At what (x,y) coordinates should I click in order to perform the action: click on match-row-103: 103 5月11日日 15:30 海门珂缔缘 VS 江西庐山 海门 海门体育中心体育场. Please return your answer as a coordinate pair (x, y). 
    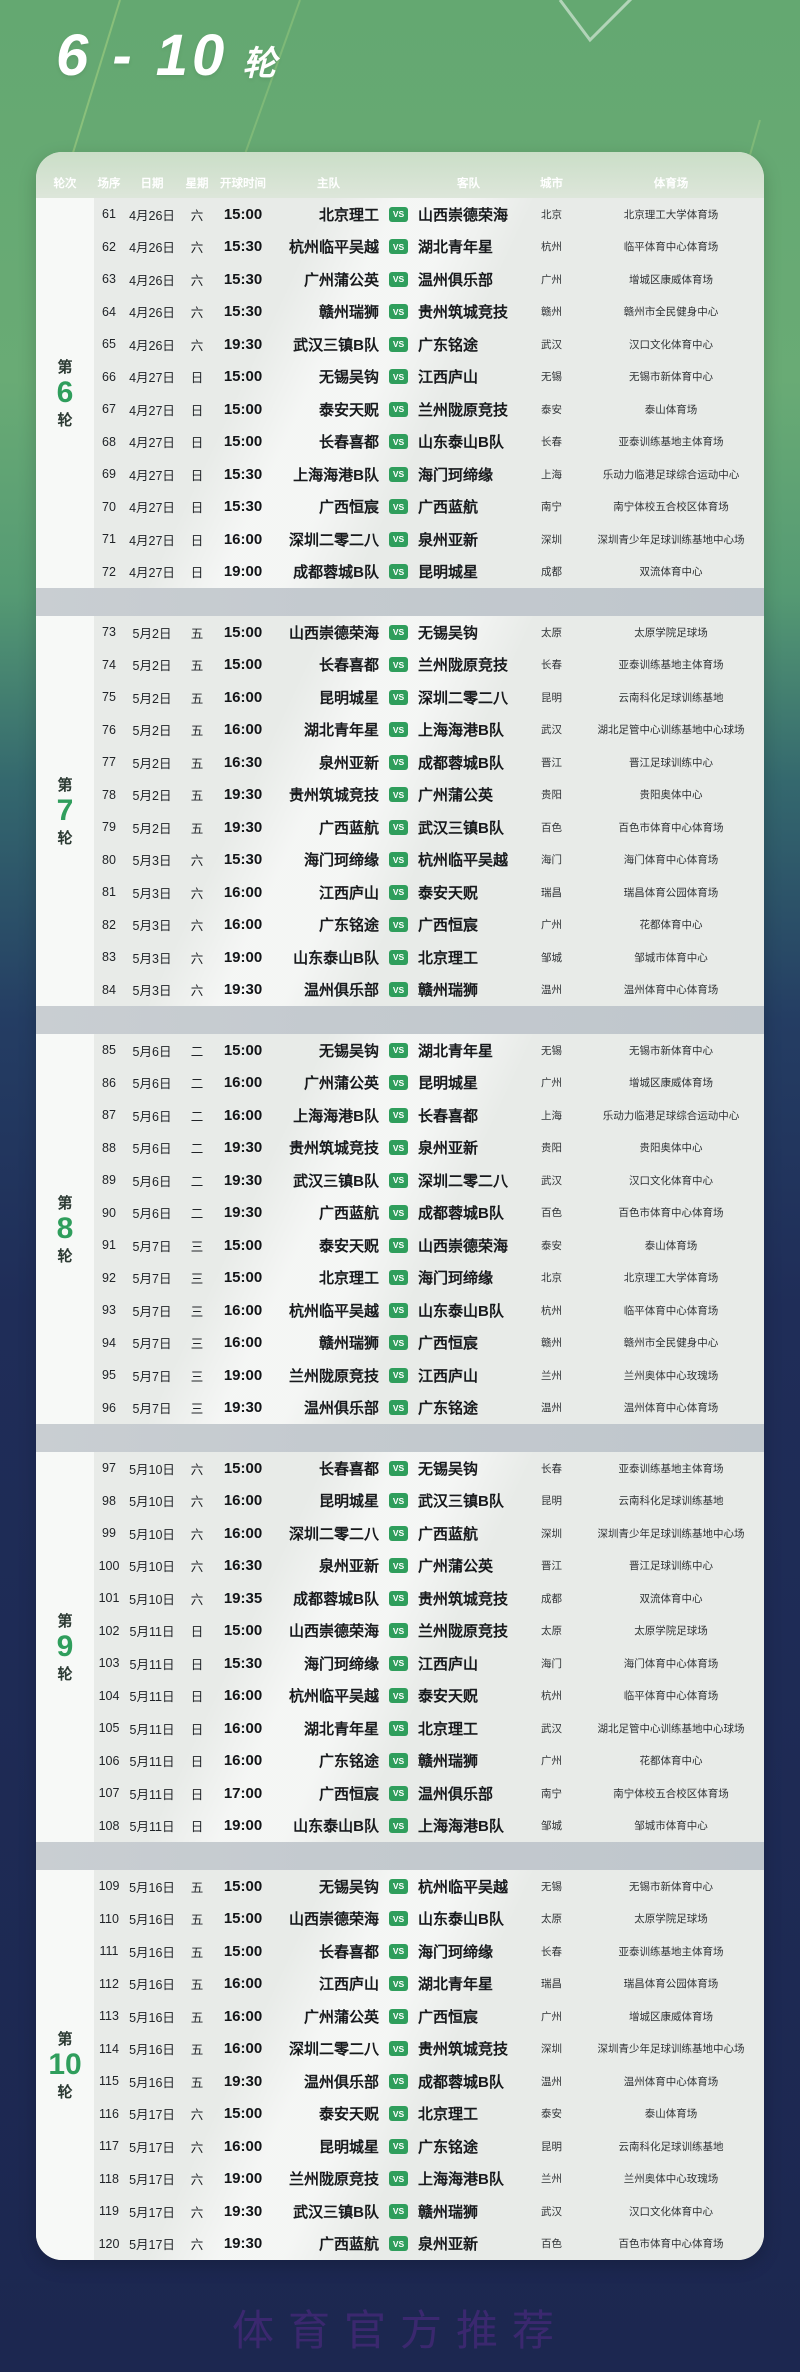
    Looking at the image, I should click on (400, 1663).